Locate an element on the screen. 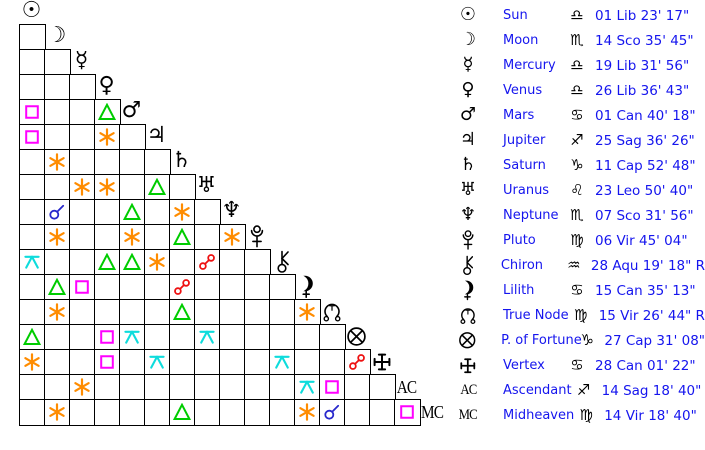 This screenshot has width=705, height=450. planet-name: Mars is located at coordinates (519, 115).